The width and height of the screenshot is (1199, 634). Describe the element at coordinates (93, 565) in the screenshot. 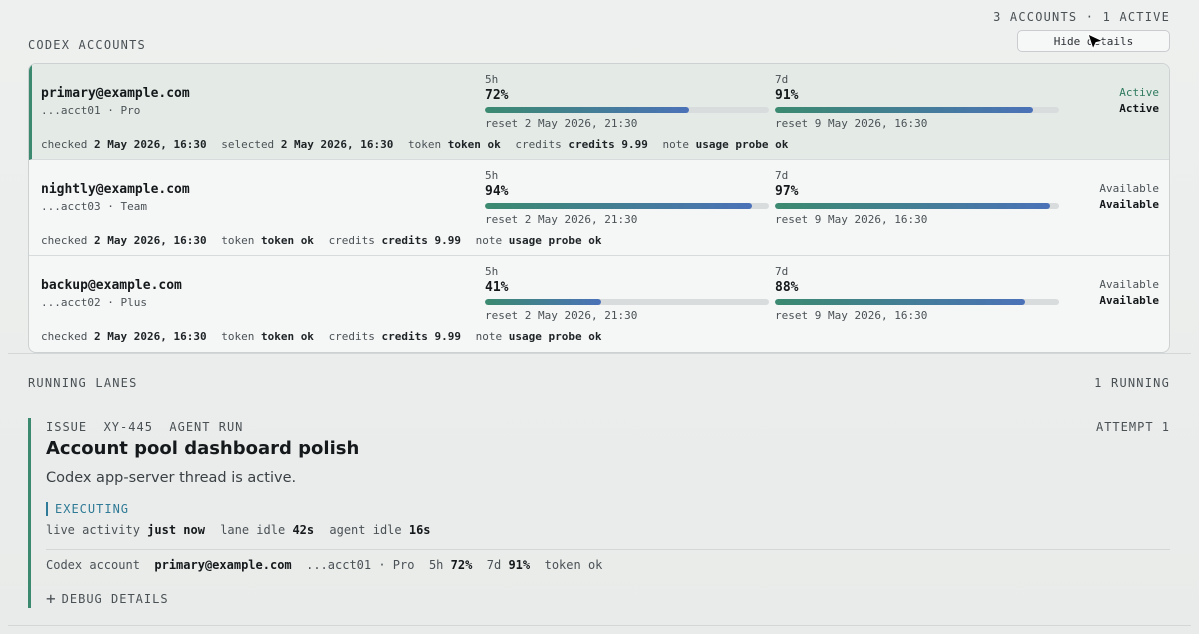

I see `lane-account-label: Codex account` at that location.